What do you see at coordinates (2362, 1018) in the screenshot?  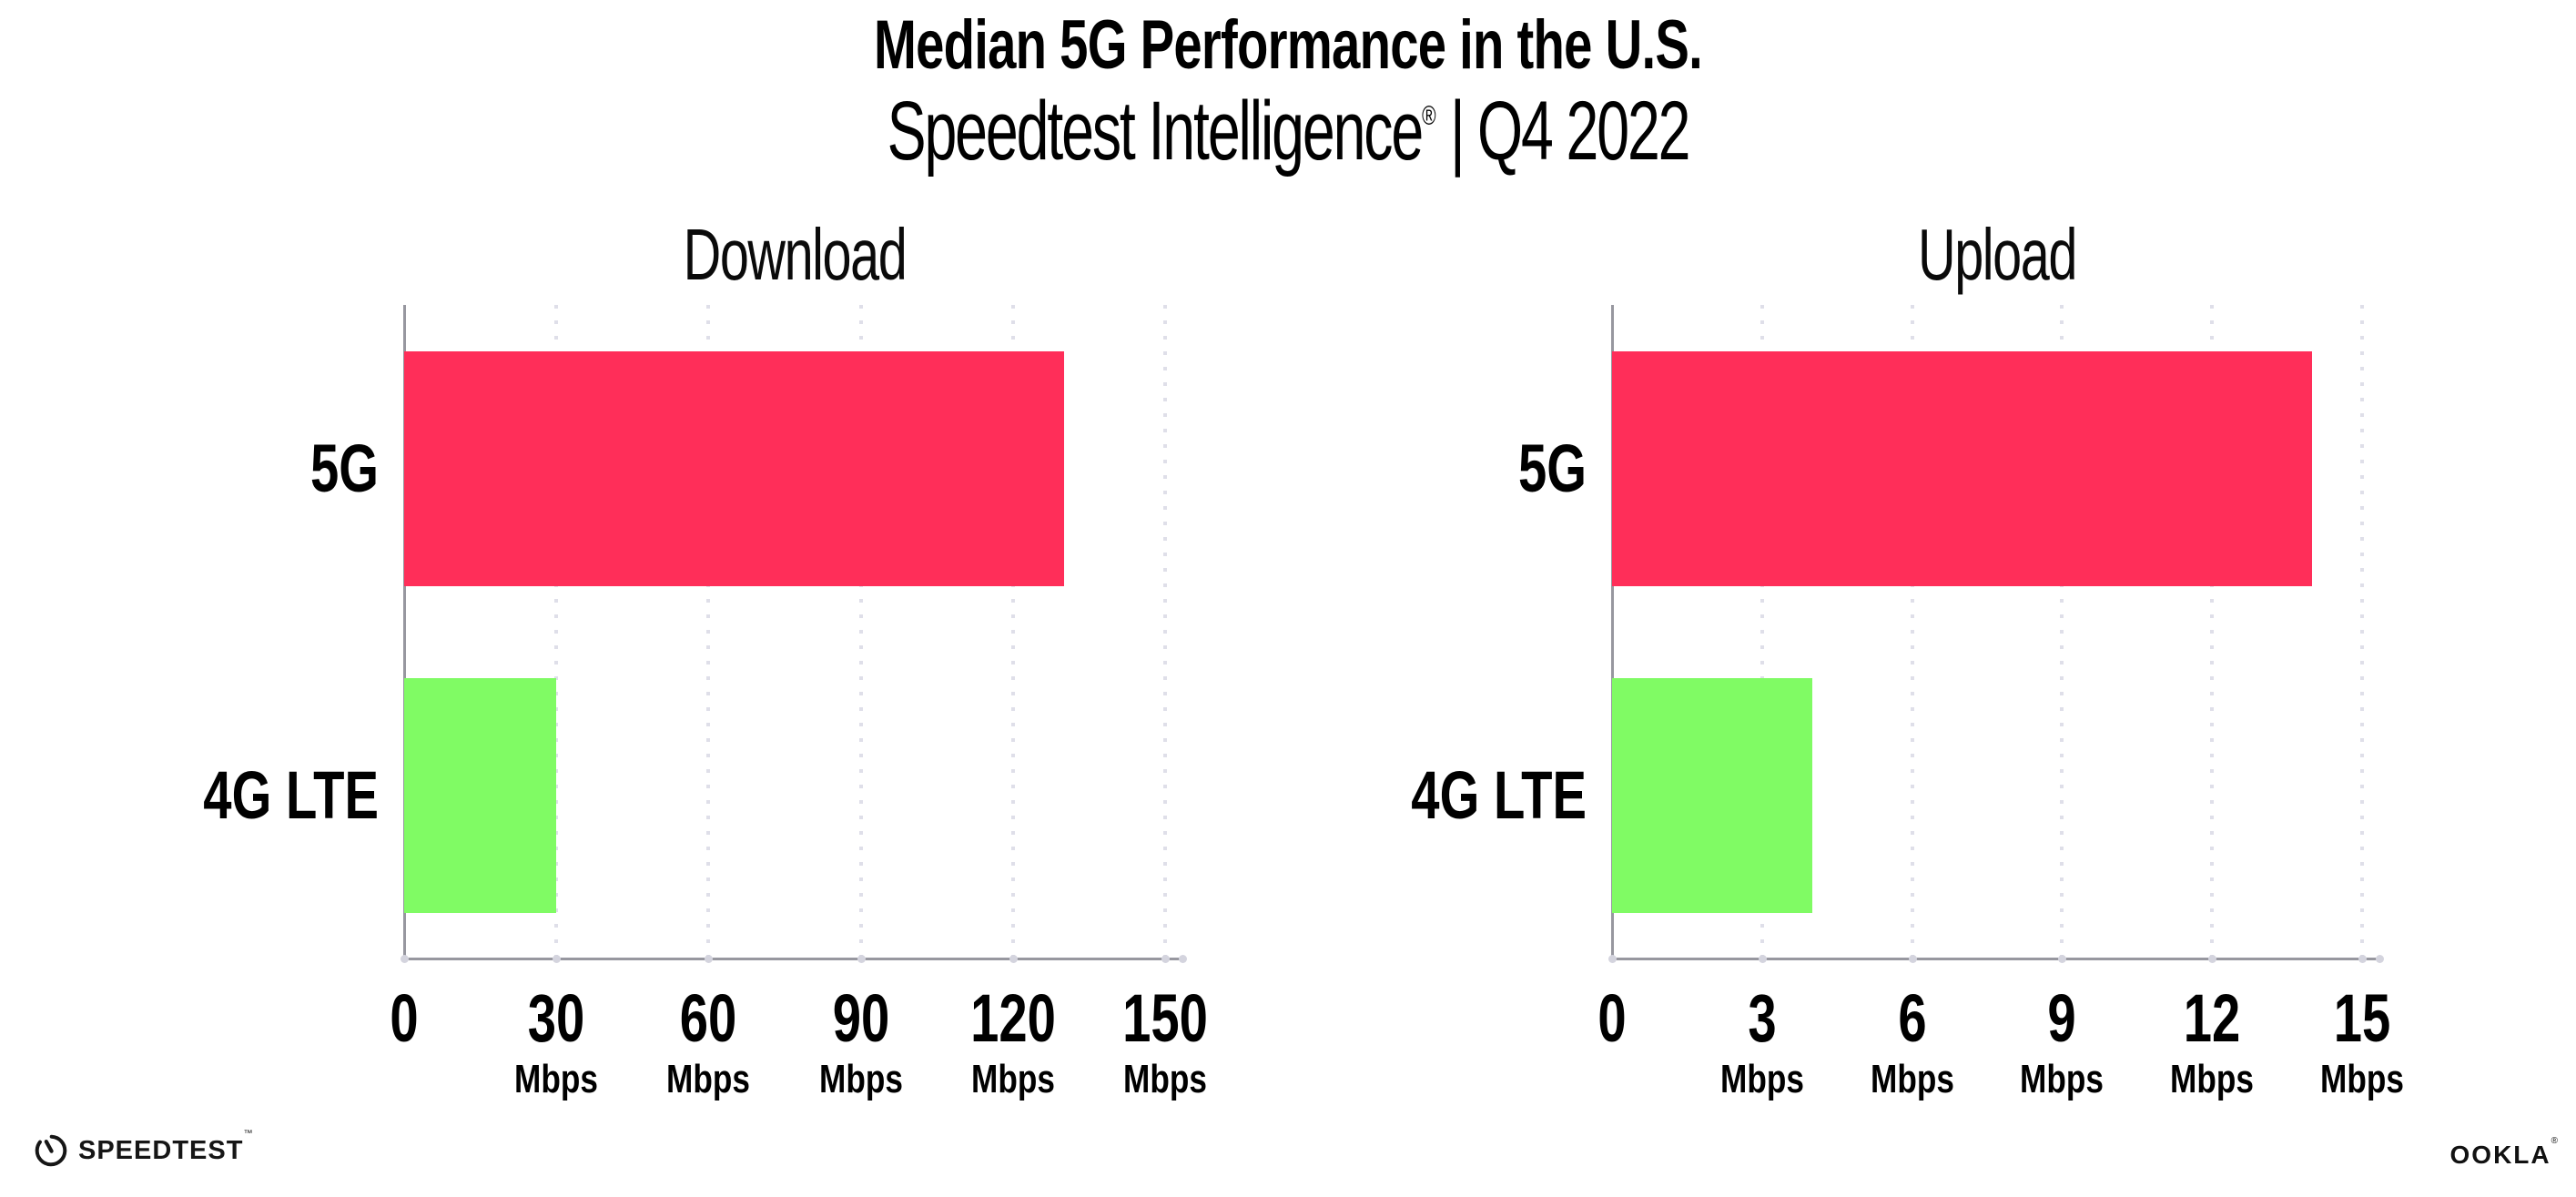 I see `x-tick-label-15: 15` at bounding box center [2362, 1018].